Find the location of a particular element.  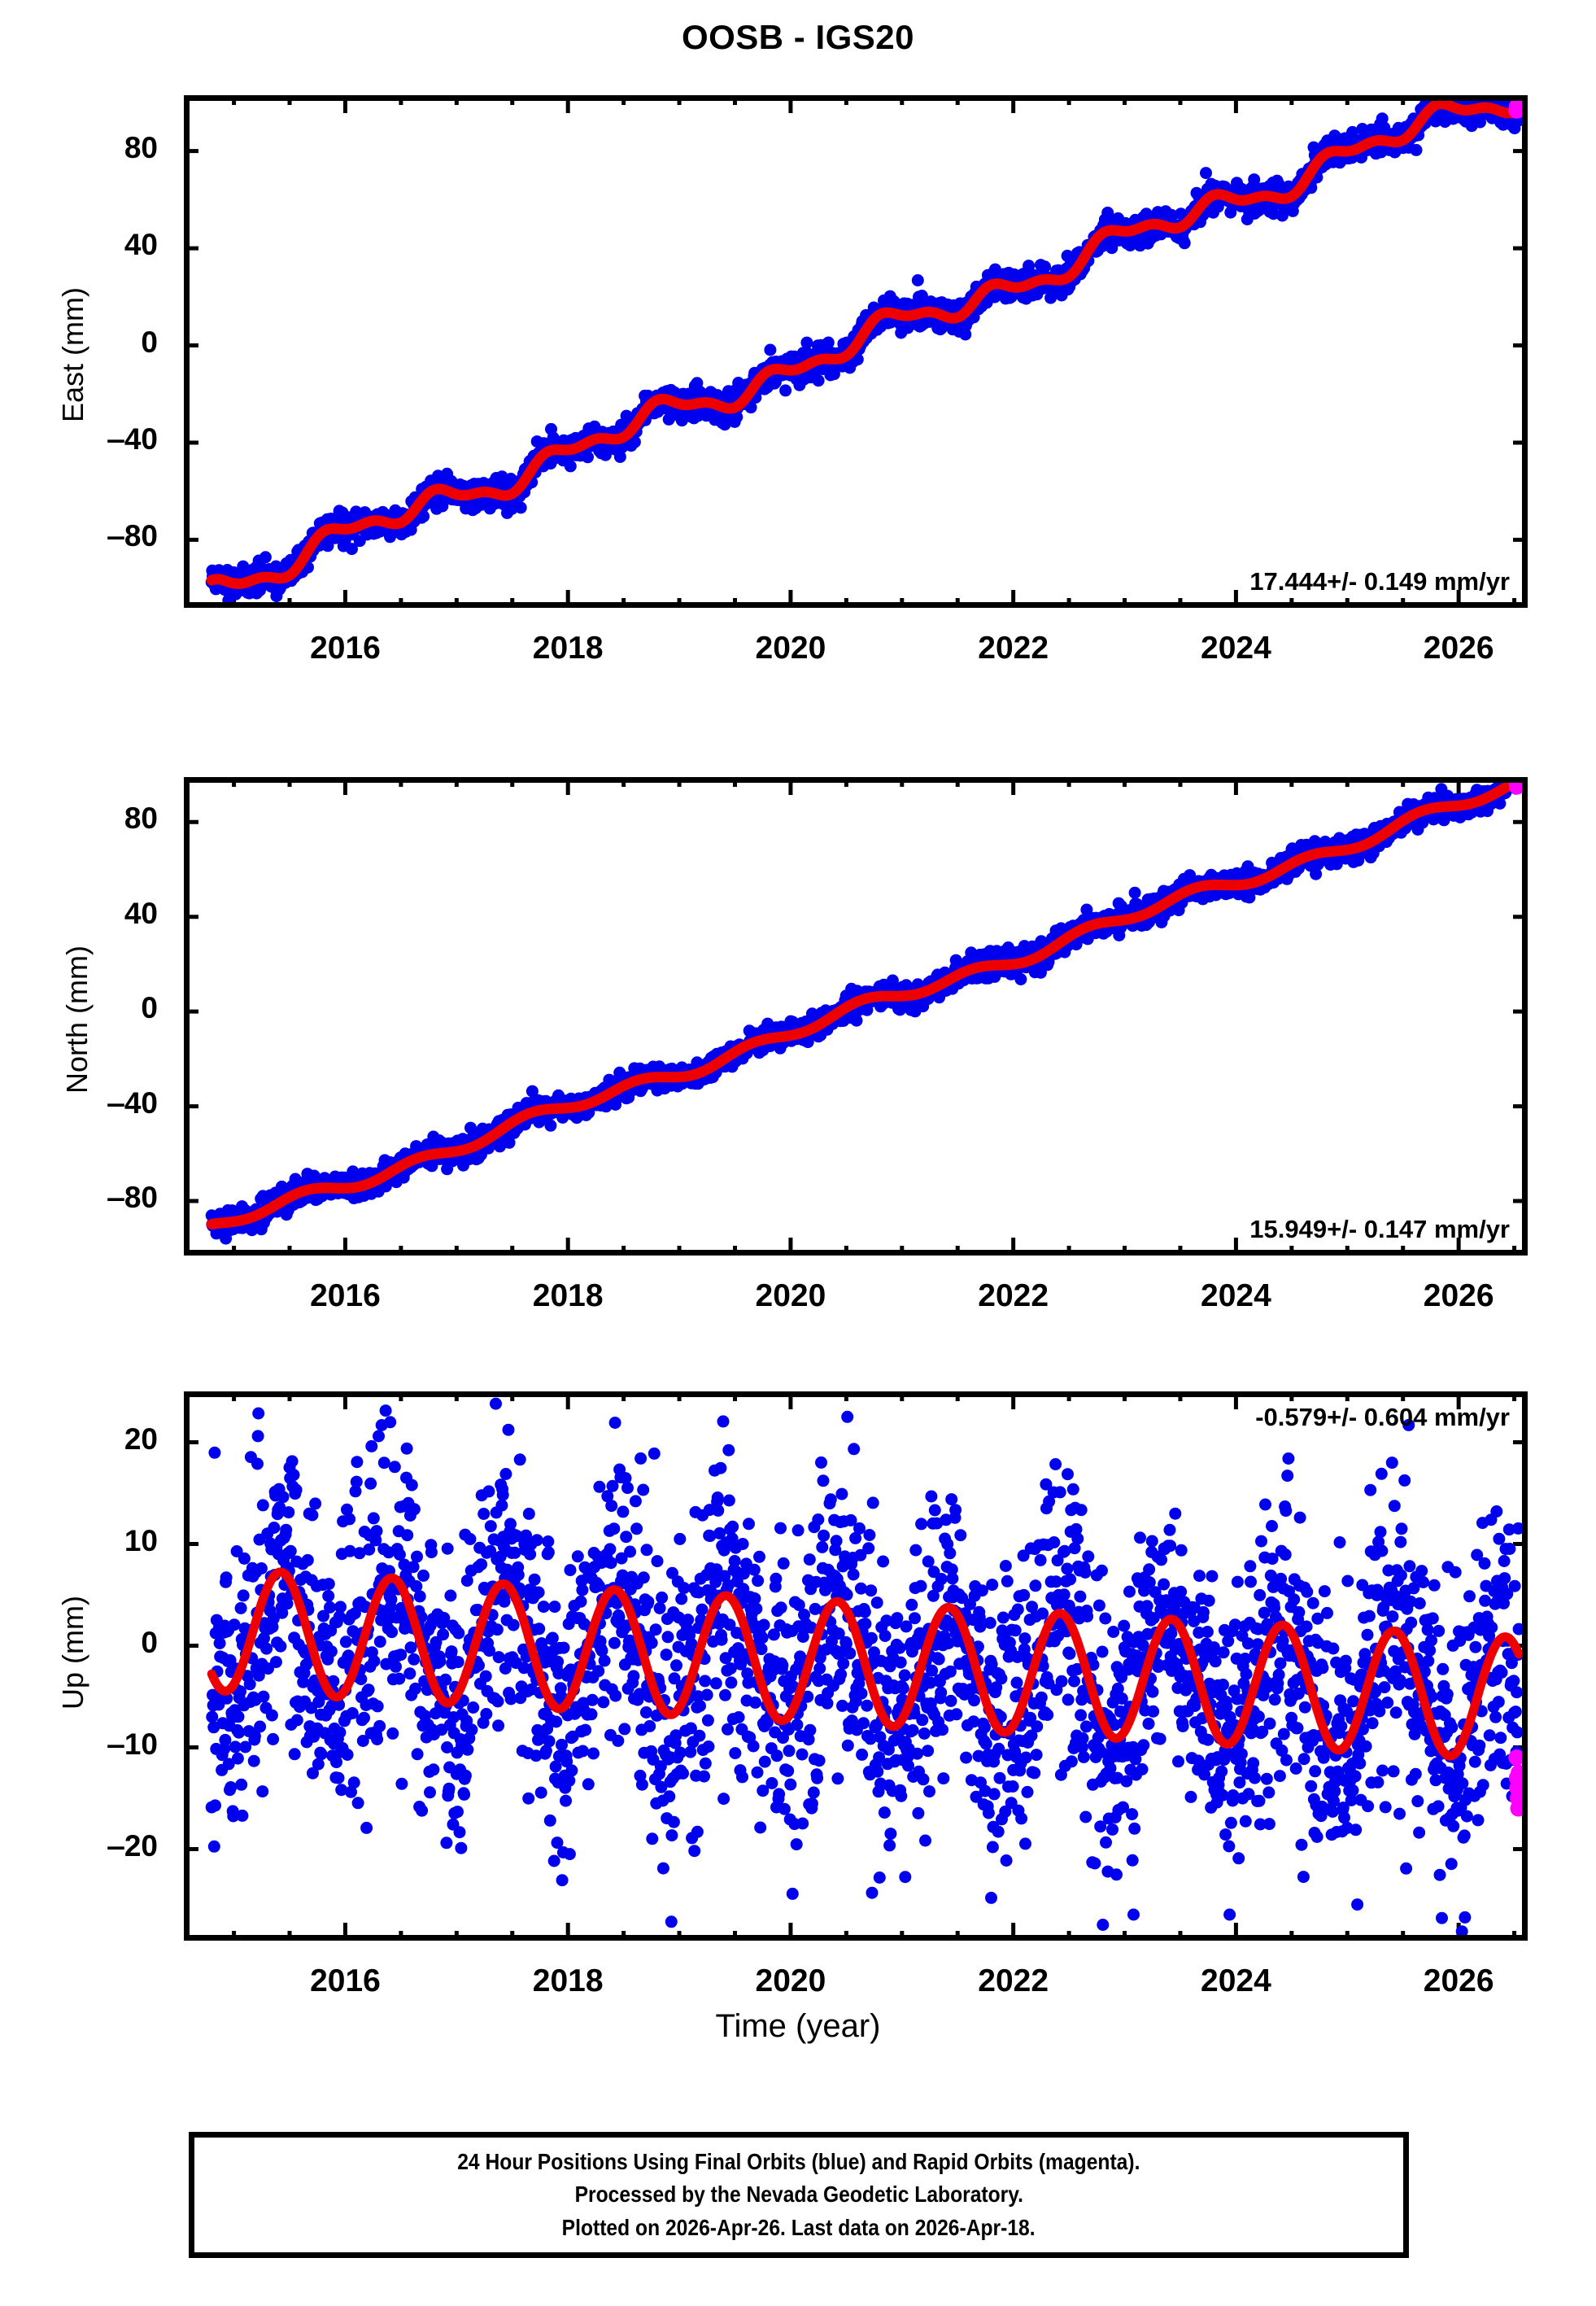

east-ytick-label: 40 is located at coordinates (141, 245).